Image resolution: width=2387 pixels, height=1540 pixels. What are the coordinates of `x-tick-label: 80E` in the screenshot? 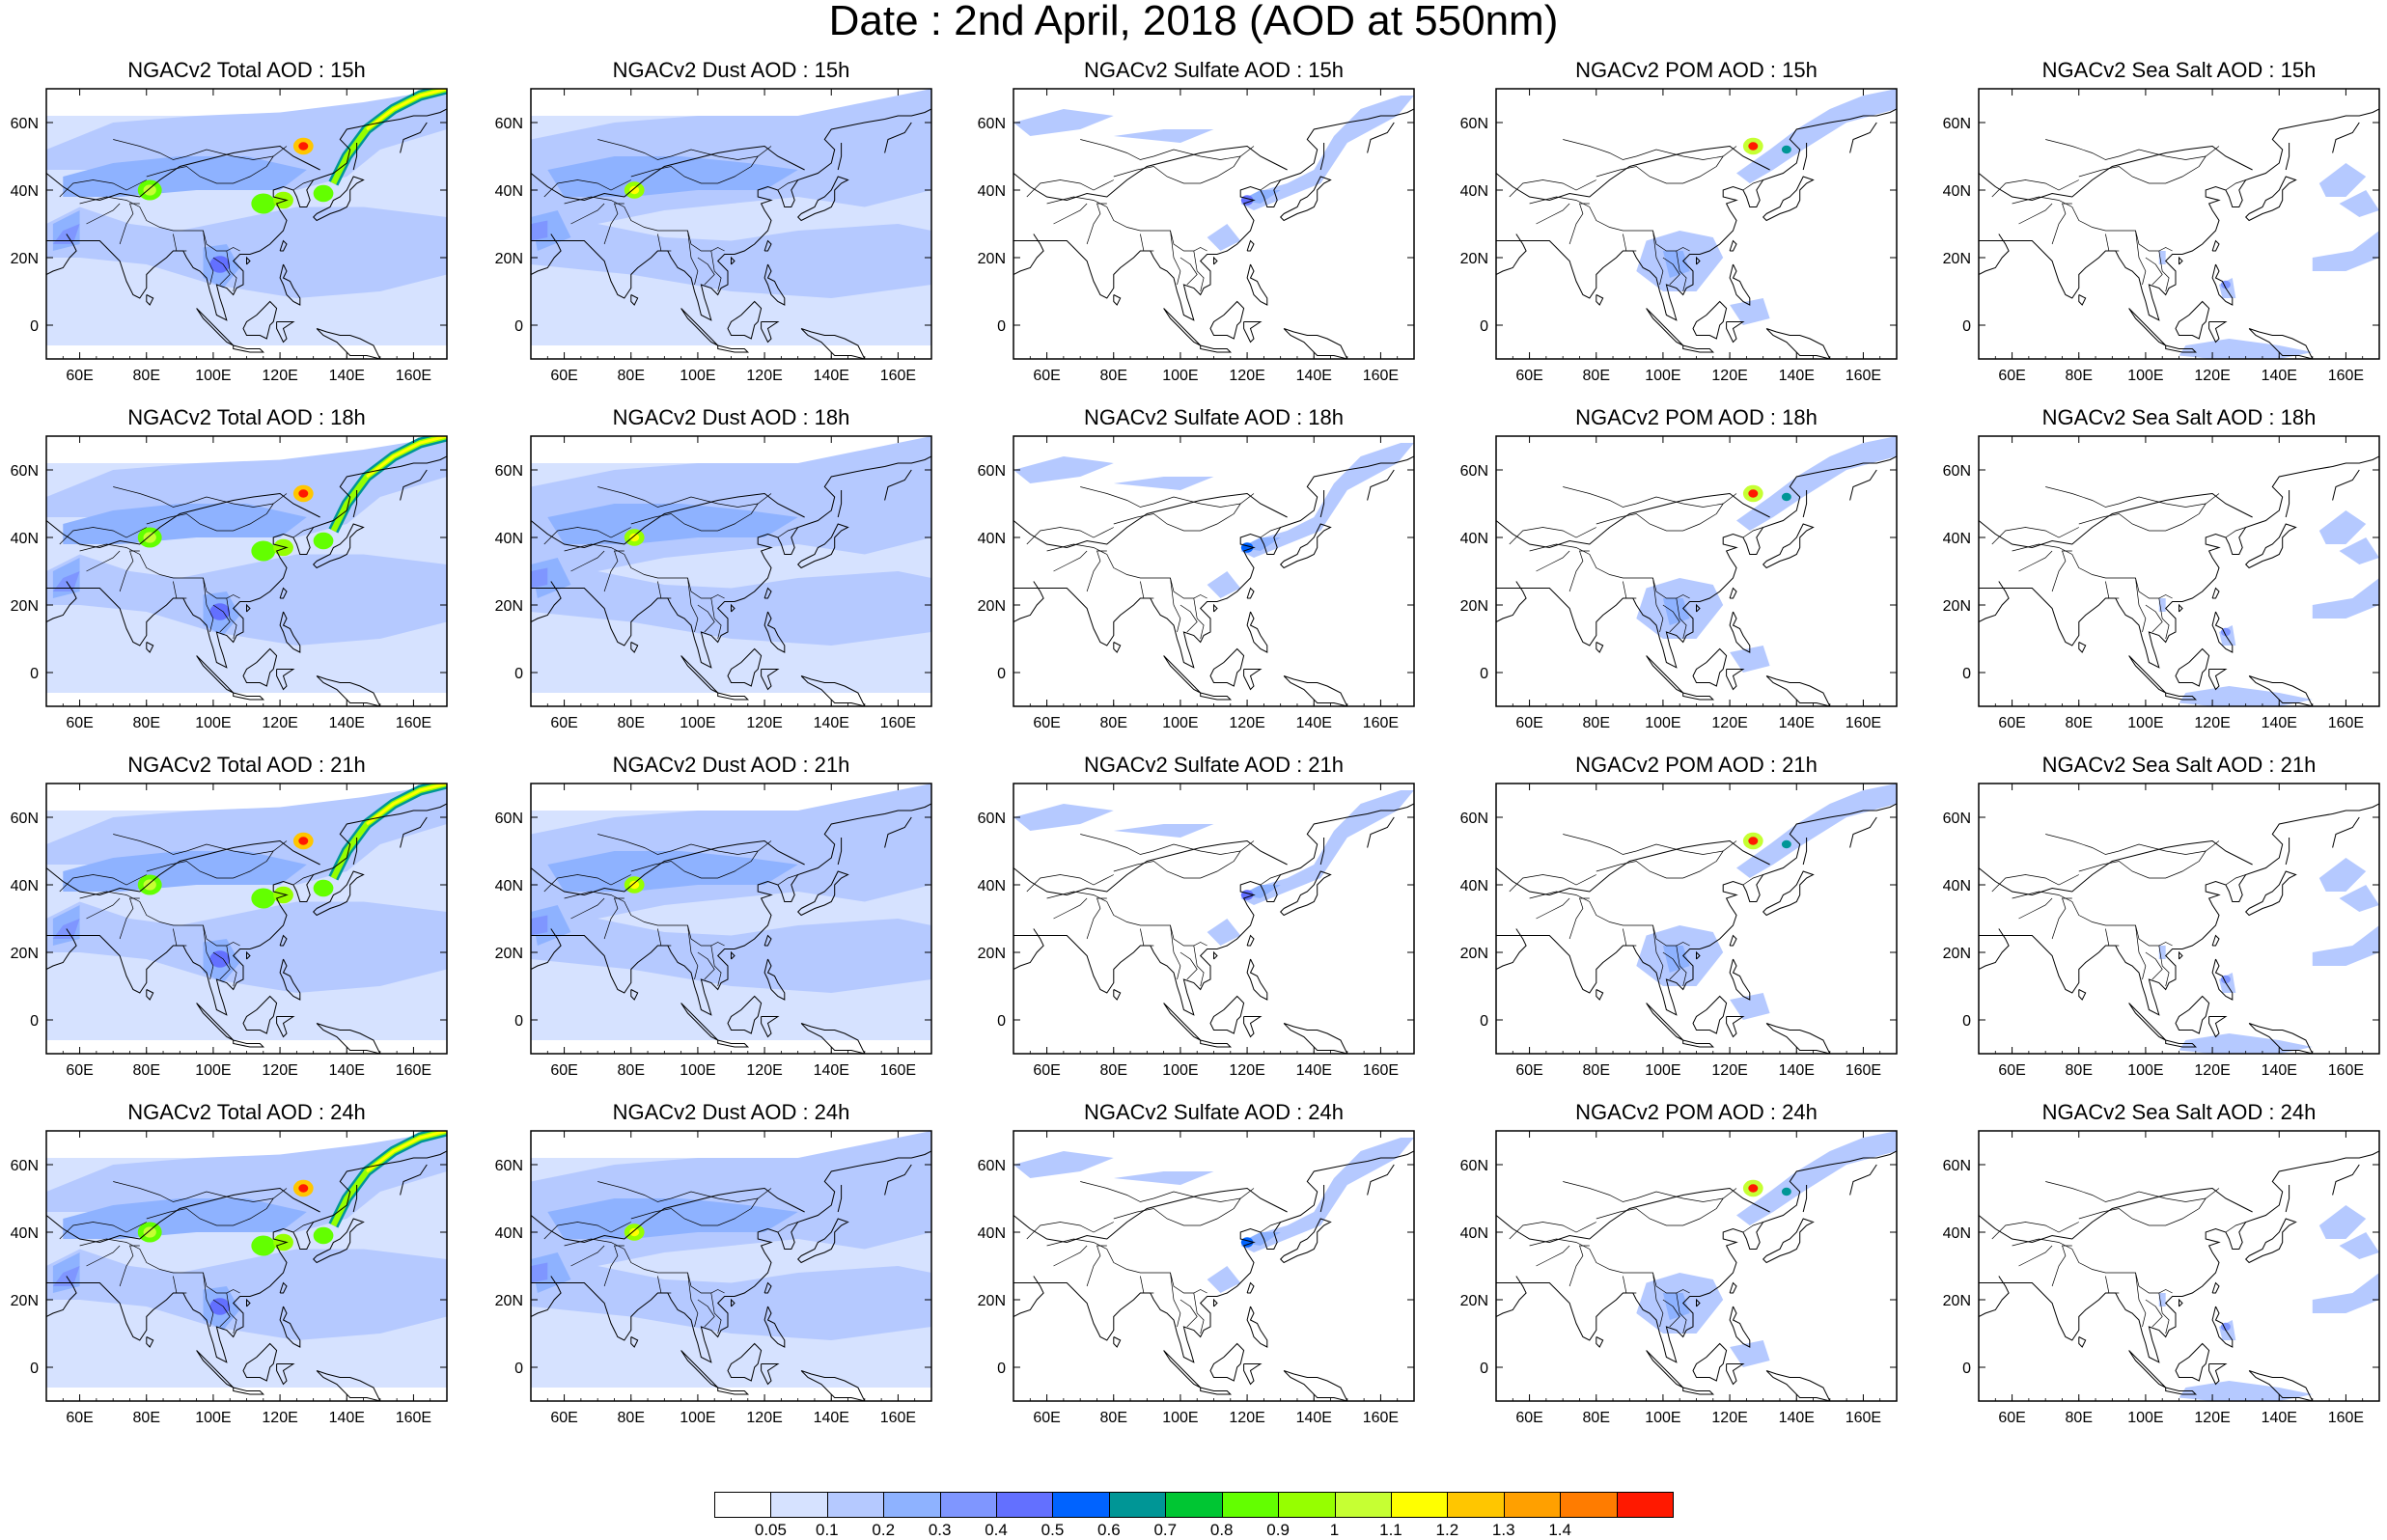 It's located at (1596, 376).